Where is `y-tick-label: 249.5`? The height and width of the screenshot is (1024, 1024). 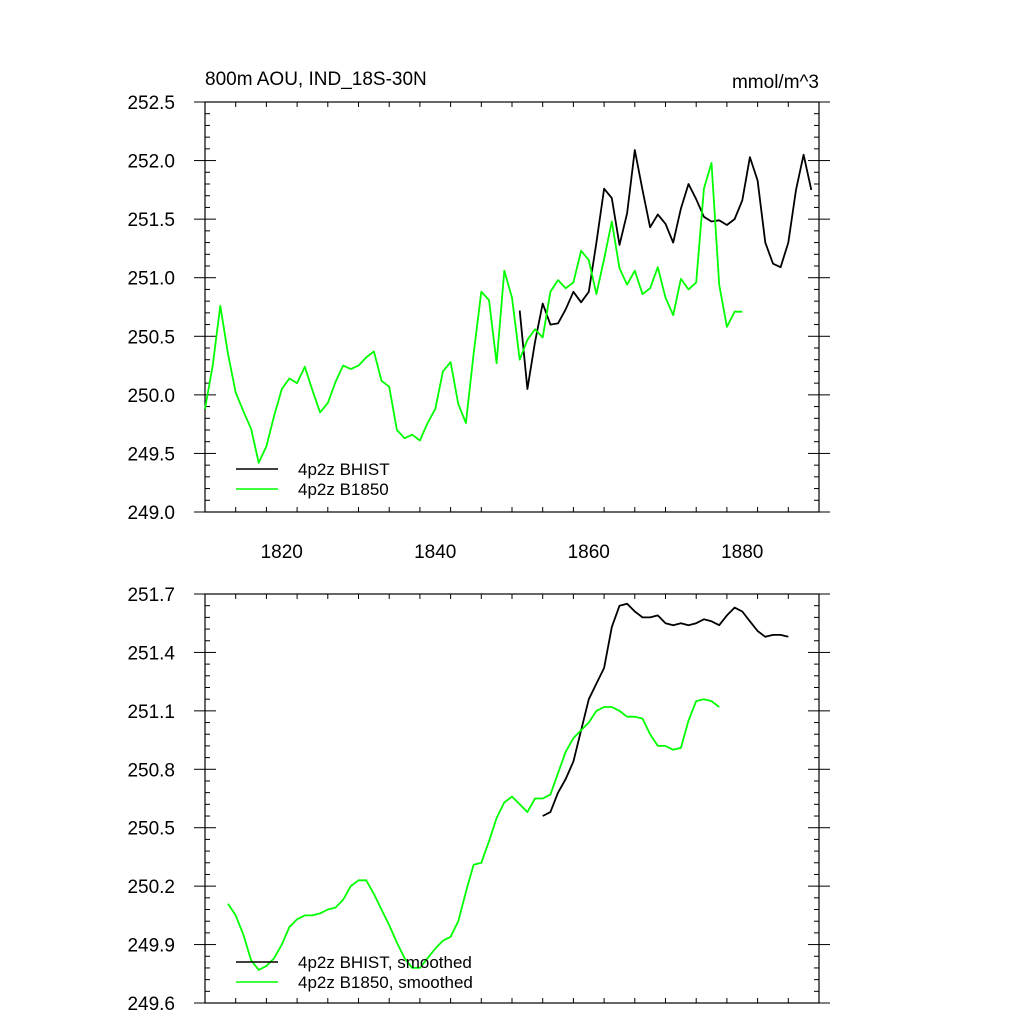
y-tick-label: 249.5 is located at coordinates (151, 454).